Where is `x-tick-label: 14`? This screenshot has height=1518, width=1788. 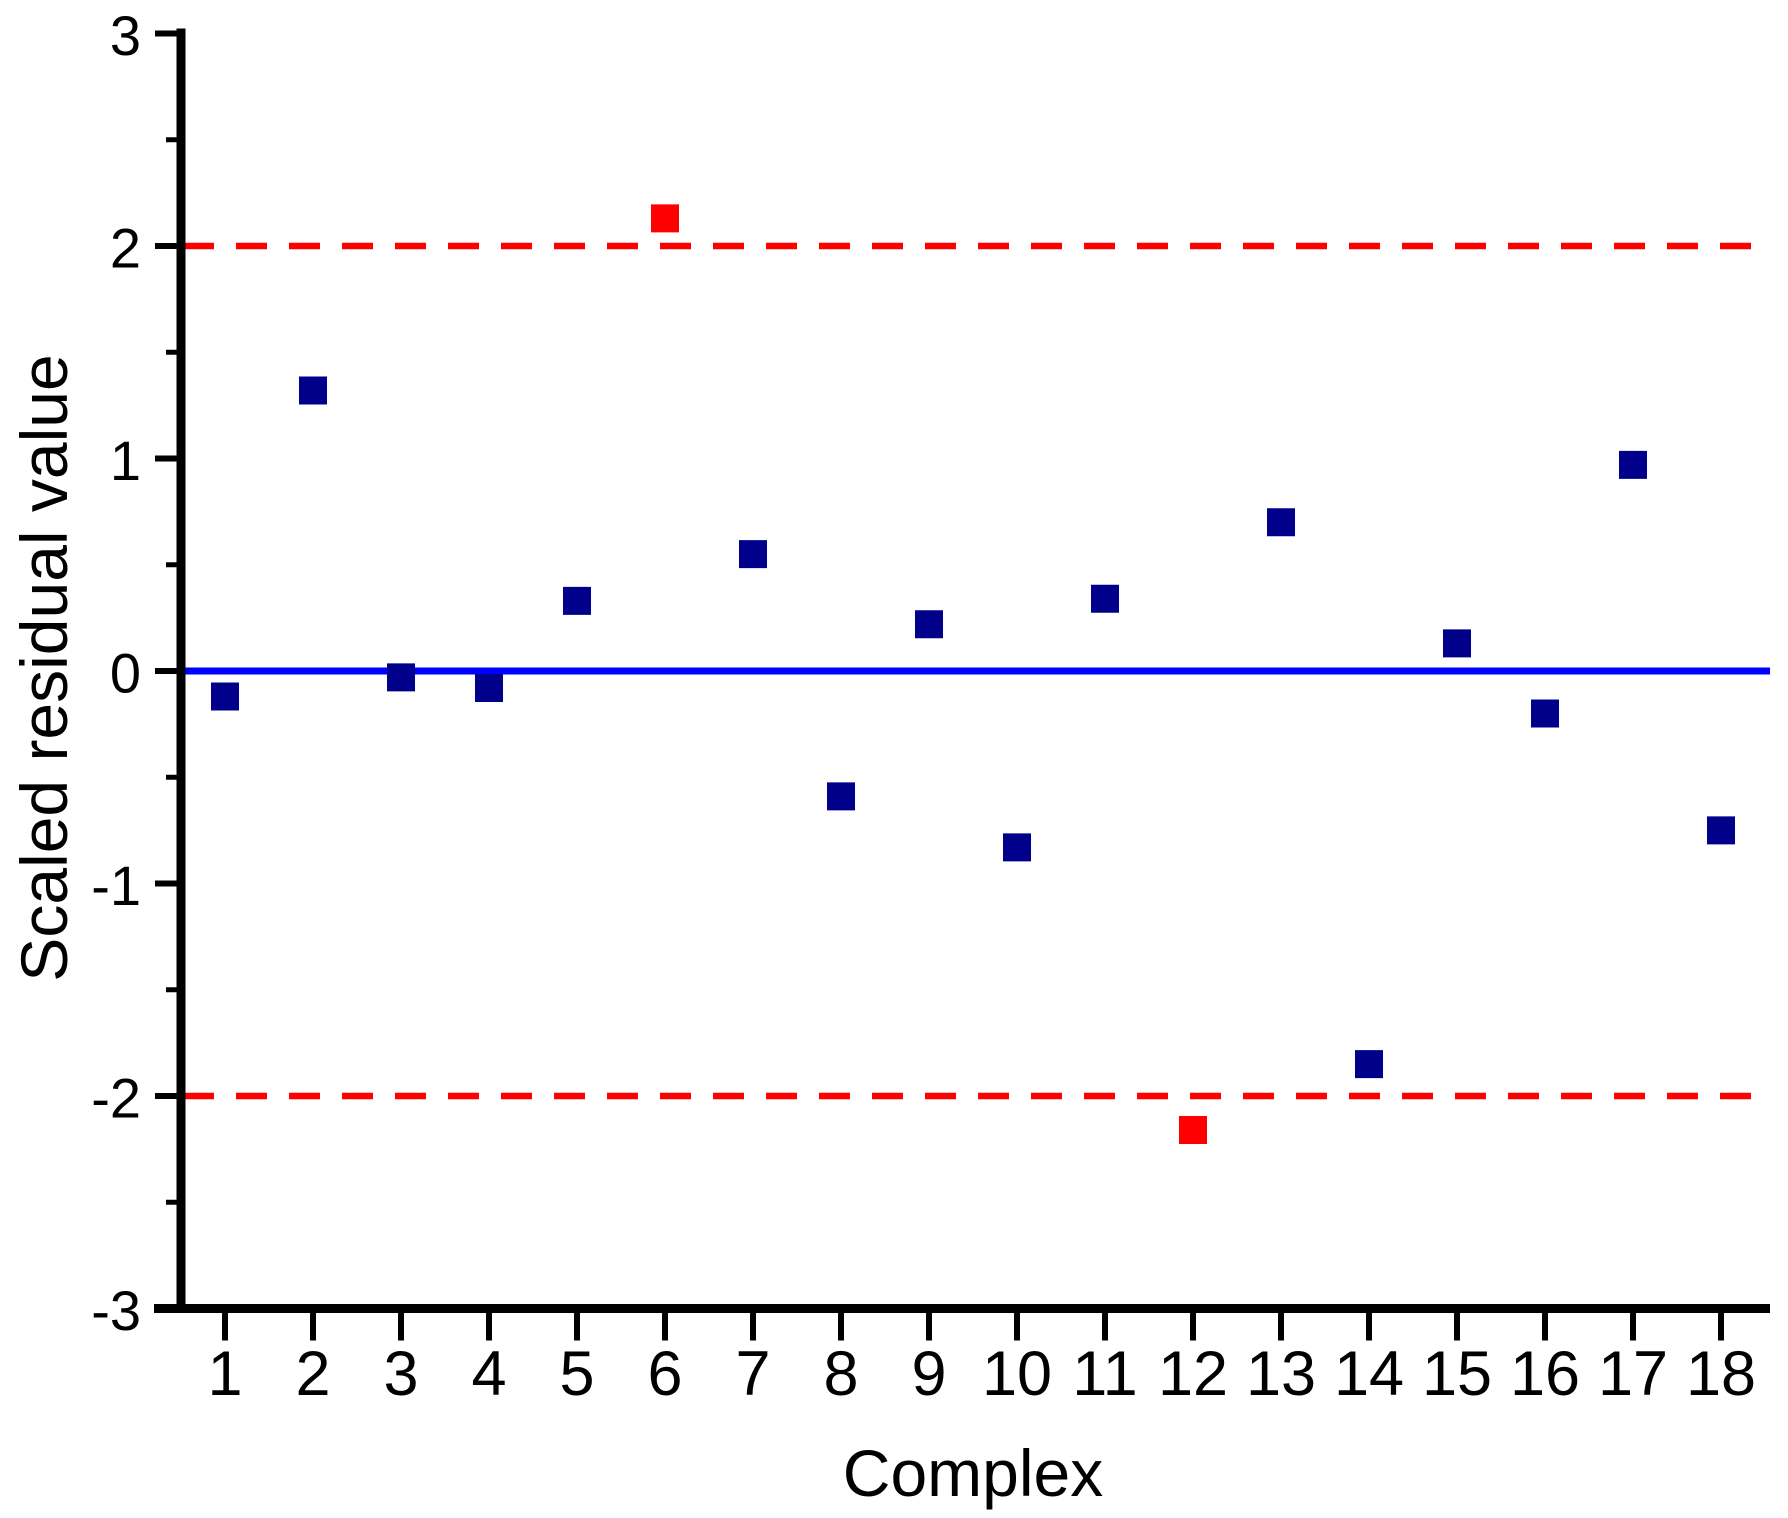 x-tick-label: 14 is located at coordinates (1369, 1374).